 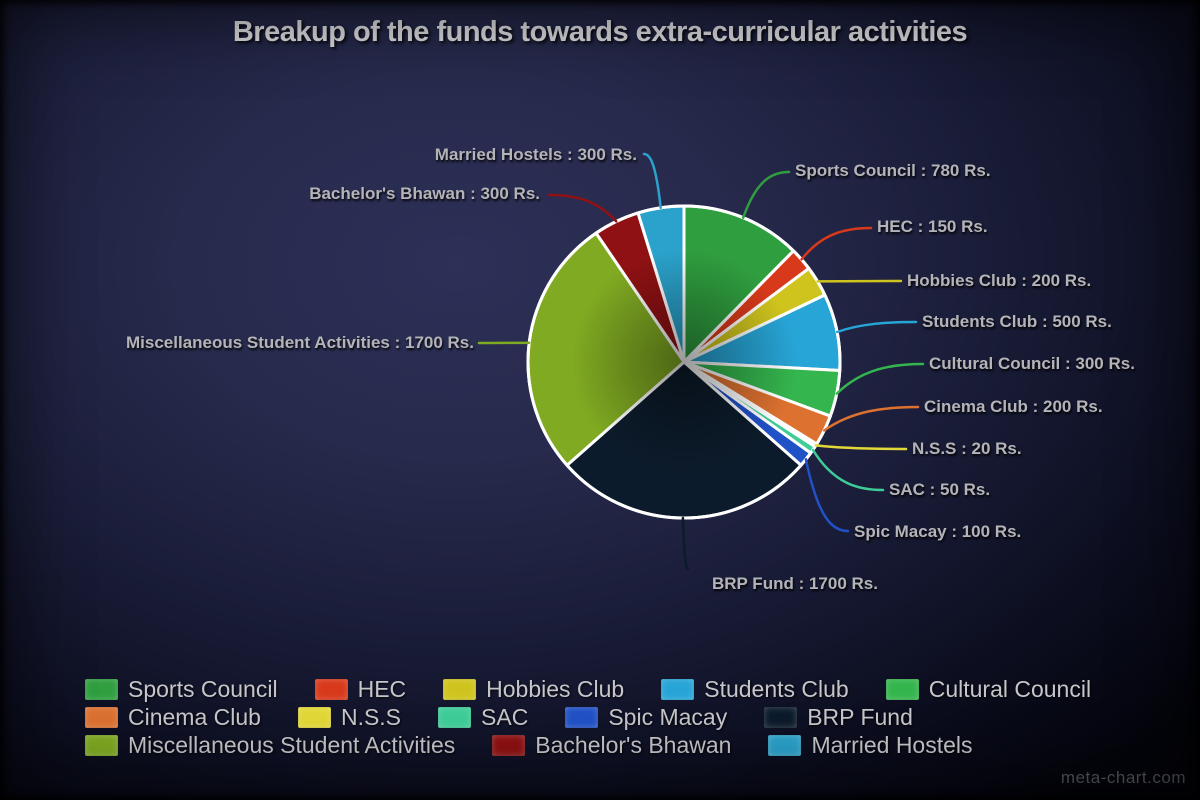 What do you see at coordinates (836, 243) in the screenshot?
I see `leader-line-hec` at bounding box center [836, 243].